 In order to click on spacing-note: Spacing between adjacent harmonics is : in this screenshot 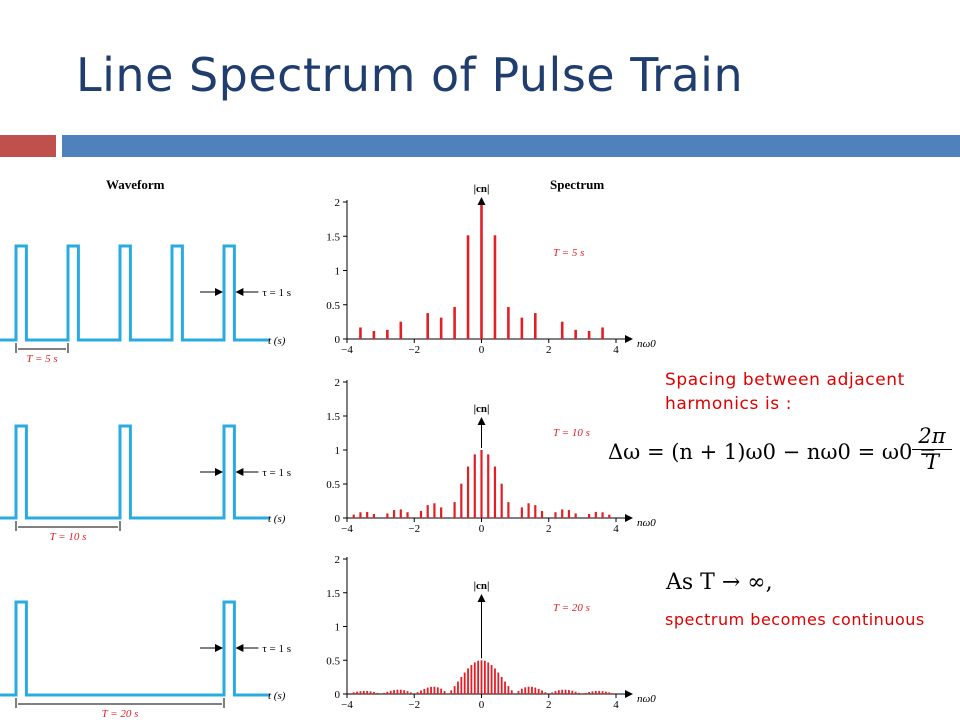, I will do `click(785, 392)`.